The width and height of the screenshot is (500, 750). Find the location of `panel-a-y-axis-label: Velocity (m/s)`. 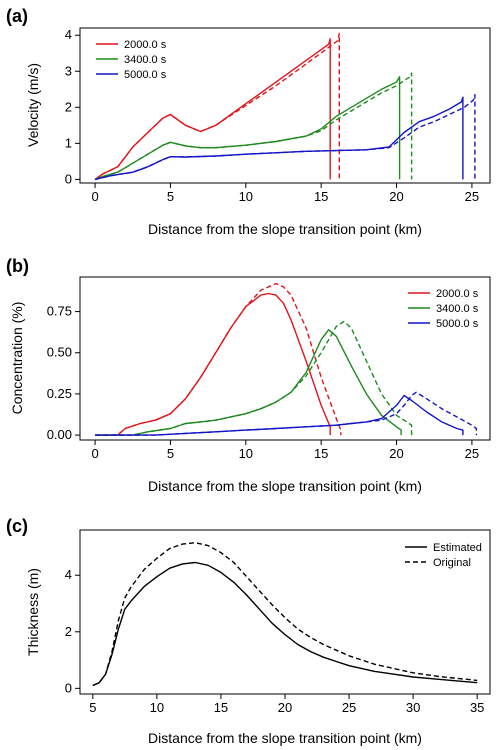

panel-a-y-axis-label: Velocity (m/s) is located at coordinates (33, 105).